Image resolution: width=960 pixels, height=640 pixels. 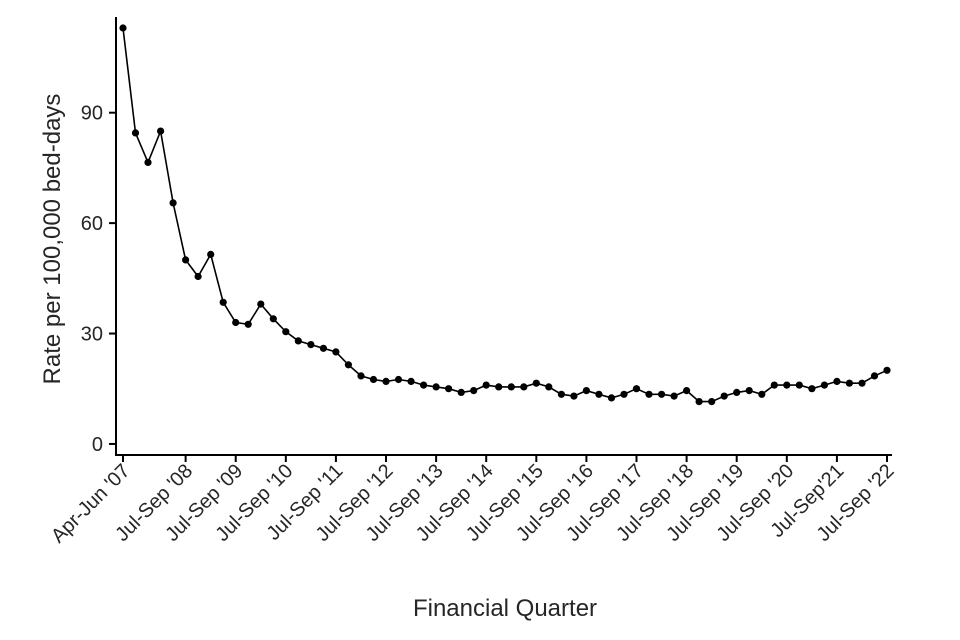 What do you see at coordinates (92, 114) in the screenshot?
I see `y-tick-label: 90` at bounding box center [92, 114].